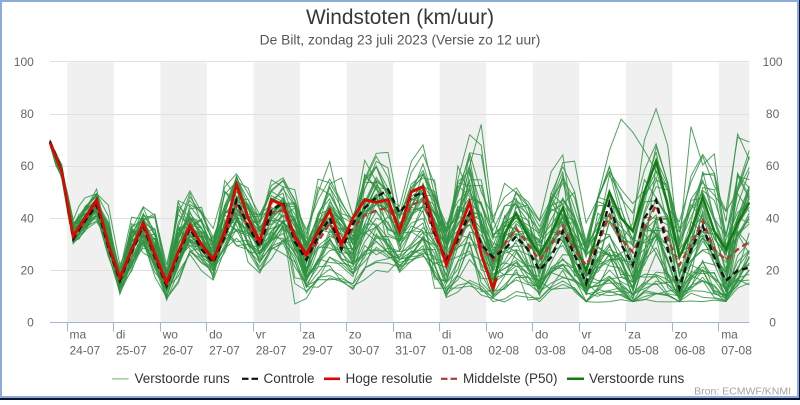 This screenshot has height=405, width=800. What do you see at coordinates (410, 351) in the screenshot?
I see `svg-text: 31-07` at bounding box center [410, 351].